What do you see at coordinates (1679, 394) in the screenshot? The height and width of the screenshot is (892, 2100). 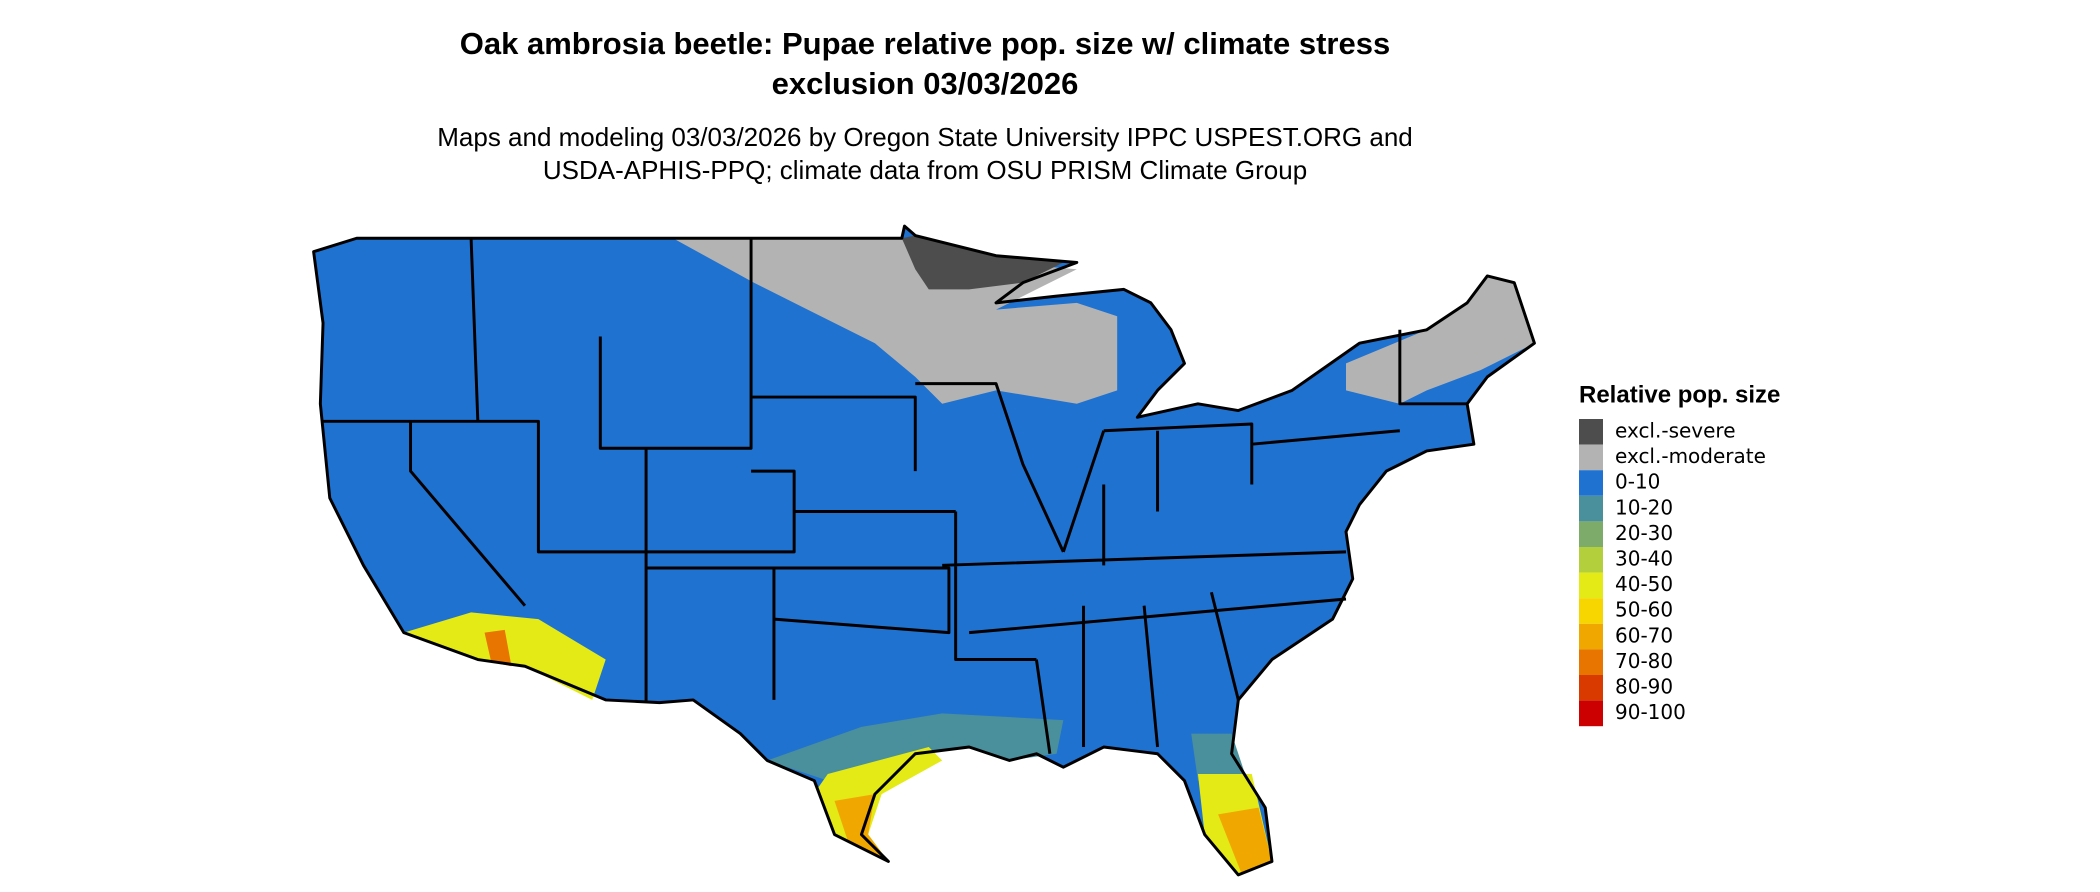 I see `legend-title: Relative pop. size` at bounding box center [1679, 394].